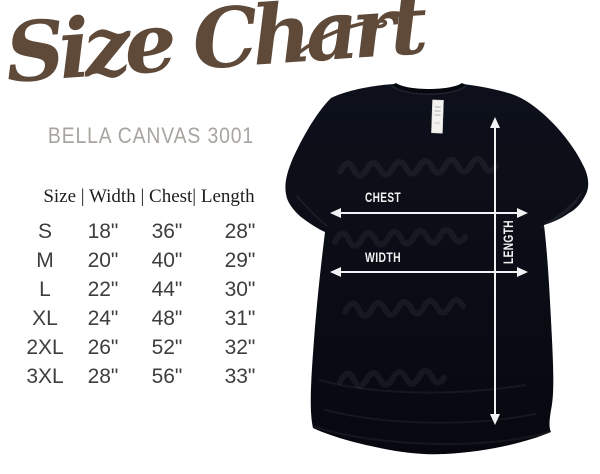 This screenshot has height=474, width=600. Describe the element at coordinates (167, 318) in the screenshot. I see `chest-cell: 48"` at that location.